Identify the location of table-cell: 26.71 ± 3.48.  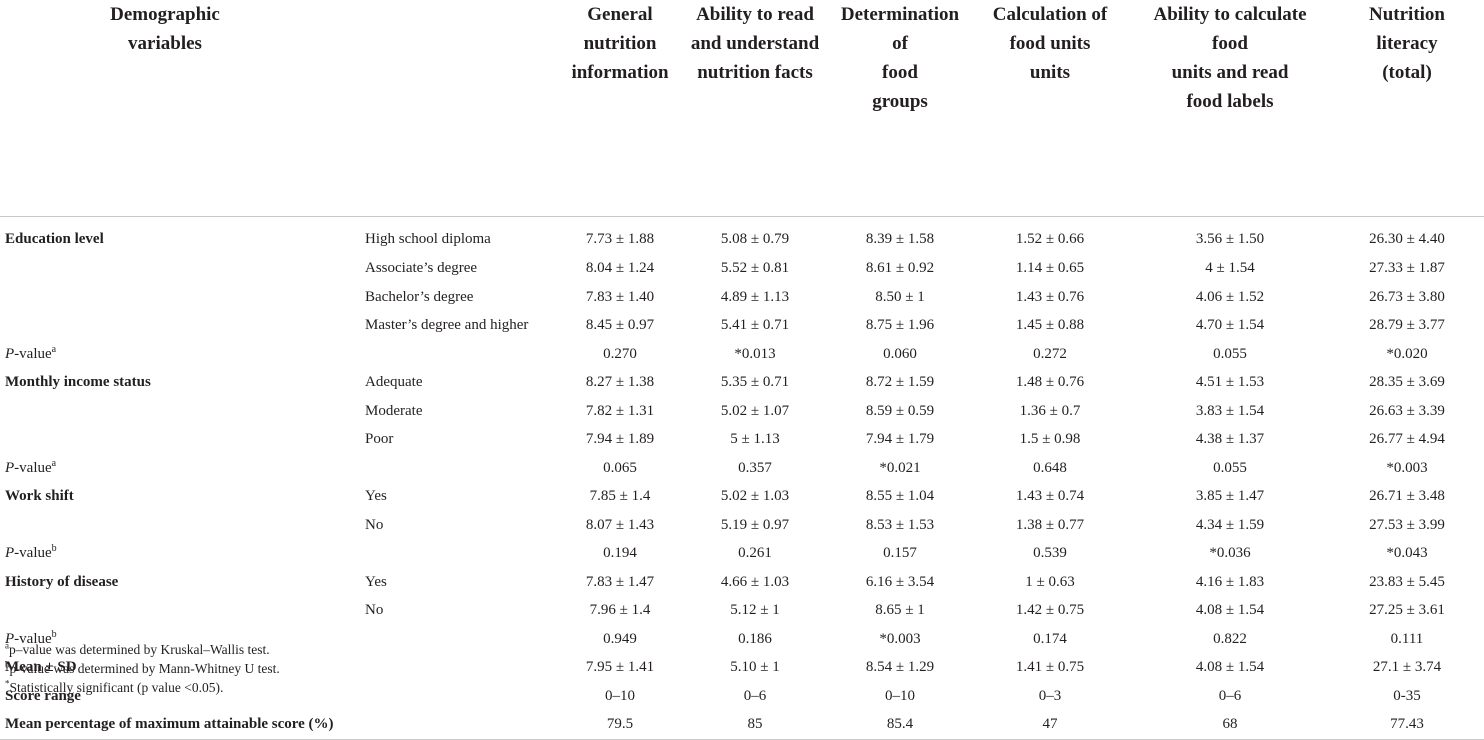
(1407, 496).